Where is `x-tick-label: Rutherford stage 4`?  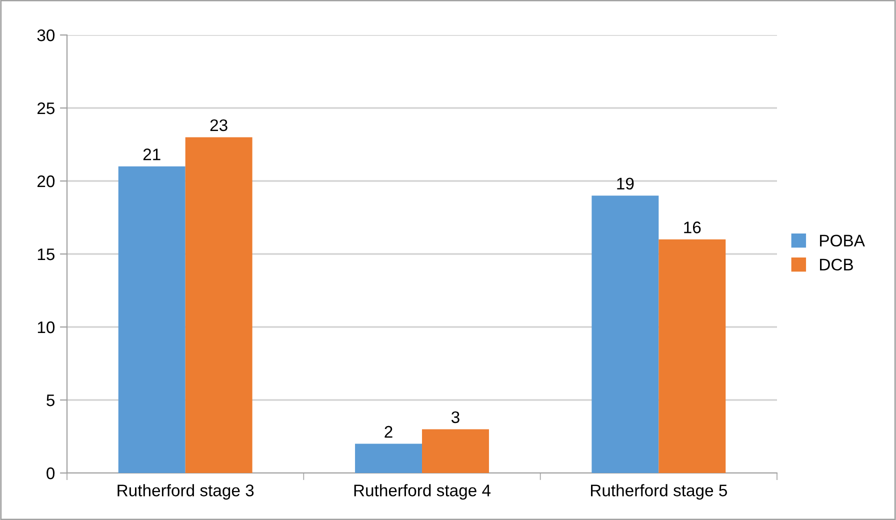 x-tick-label: Rutherford stage 4 is located at coordinates (422, 492).